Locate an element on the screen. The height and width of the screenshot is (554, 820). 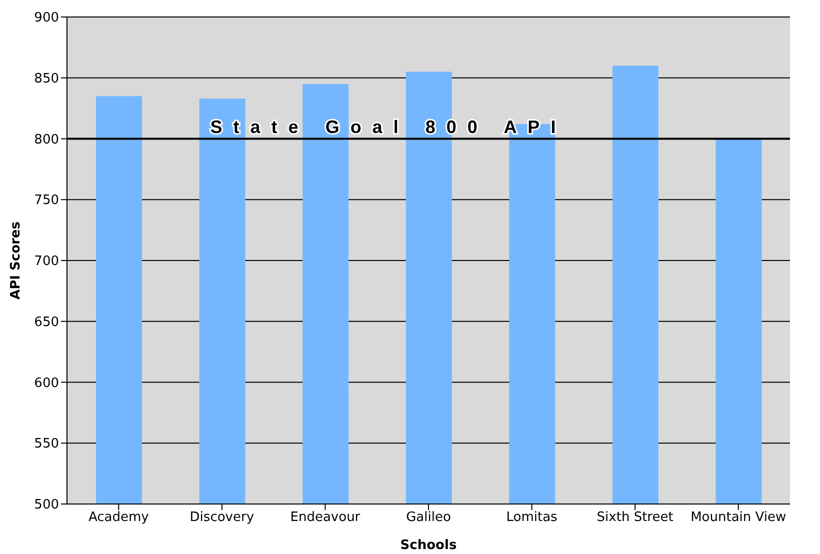
x-tick-label: Endeavour is located at coordinates (325, 518).